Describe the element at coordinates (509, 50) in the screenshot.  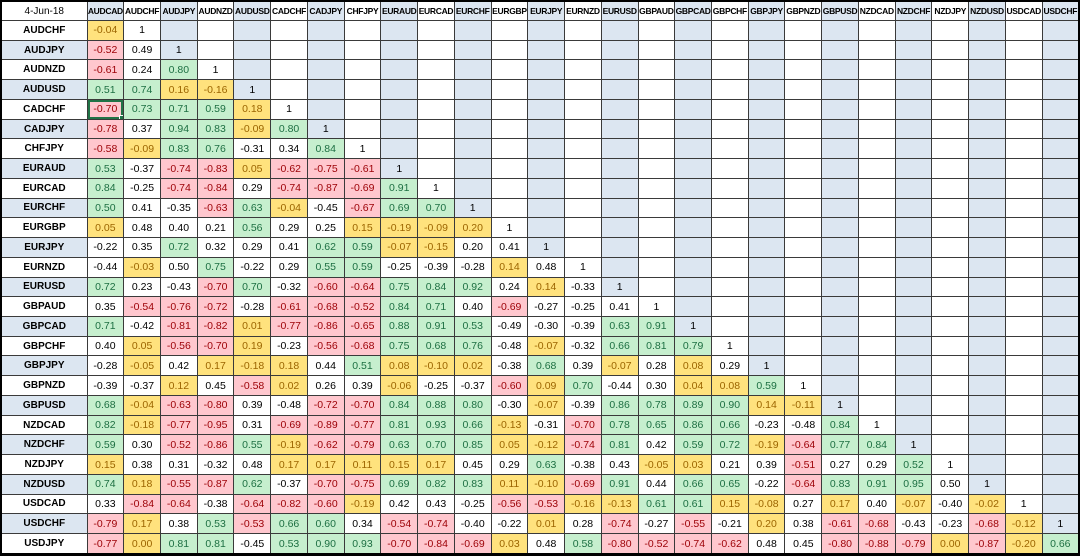
I see `cell-AUDJPY-EURGBP` at that location.